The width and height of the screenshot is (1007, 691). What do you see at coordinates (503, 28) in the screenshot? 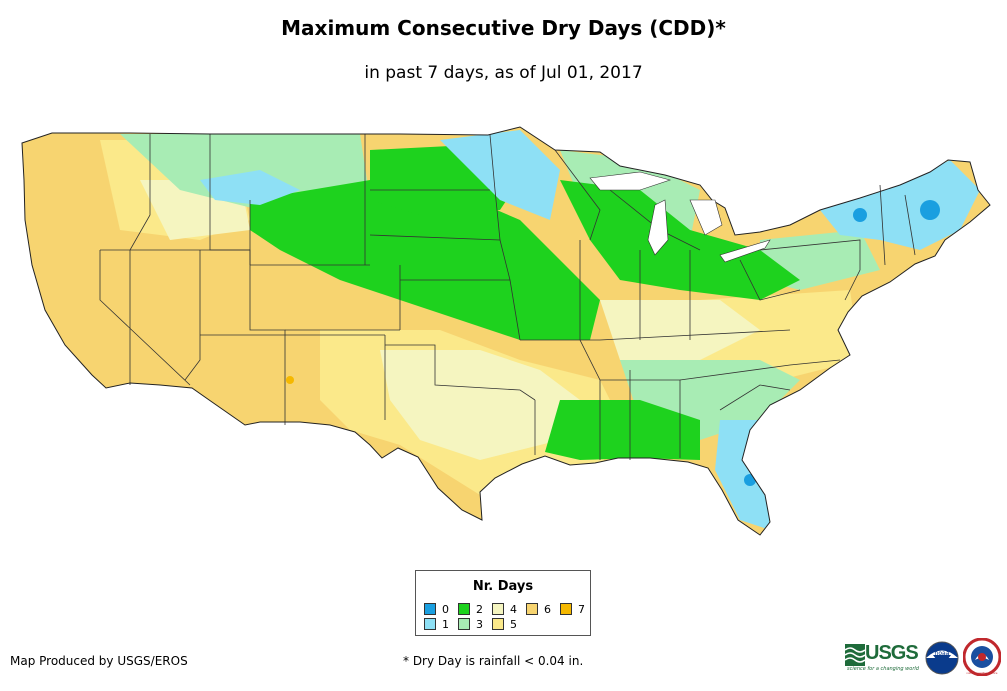
I see `map-title: Maximum Consecutive Dry Days (CDD)*` at bounding box center [503, 28].